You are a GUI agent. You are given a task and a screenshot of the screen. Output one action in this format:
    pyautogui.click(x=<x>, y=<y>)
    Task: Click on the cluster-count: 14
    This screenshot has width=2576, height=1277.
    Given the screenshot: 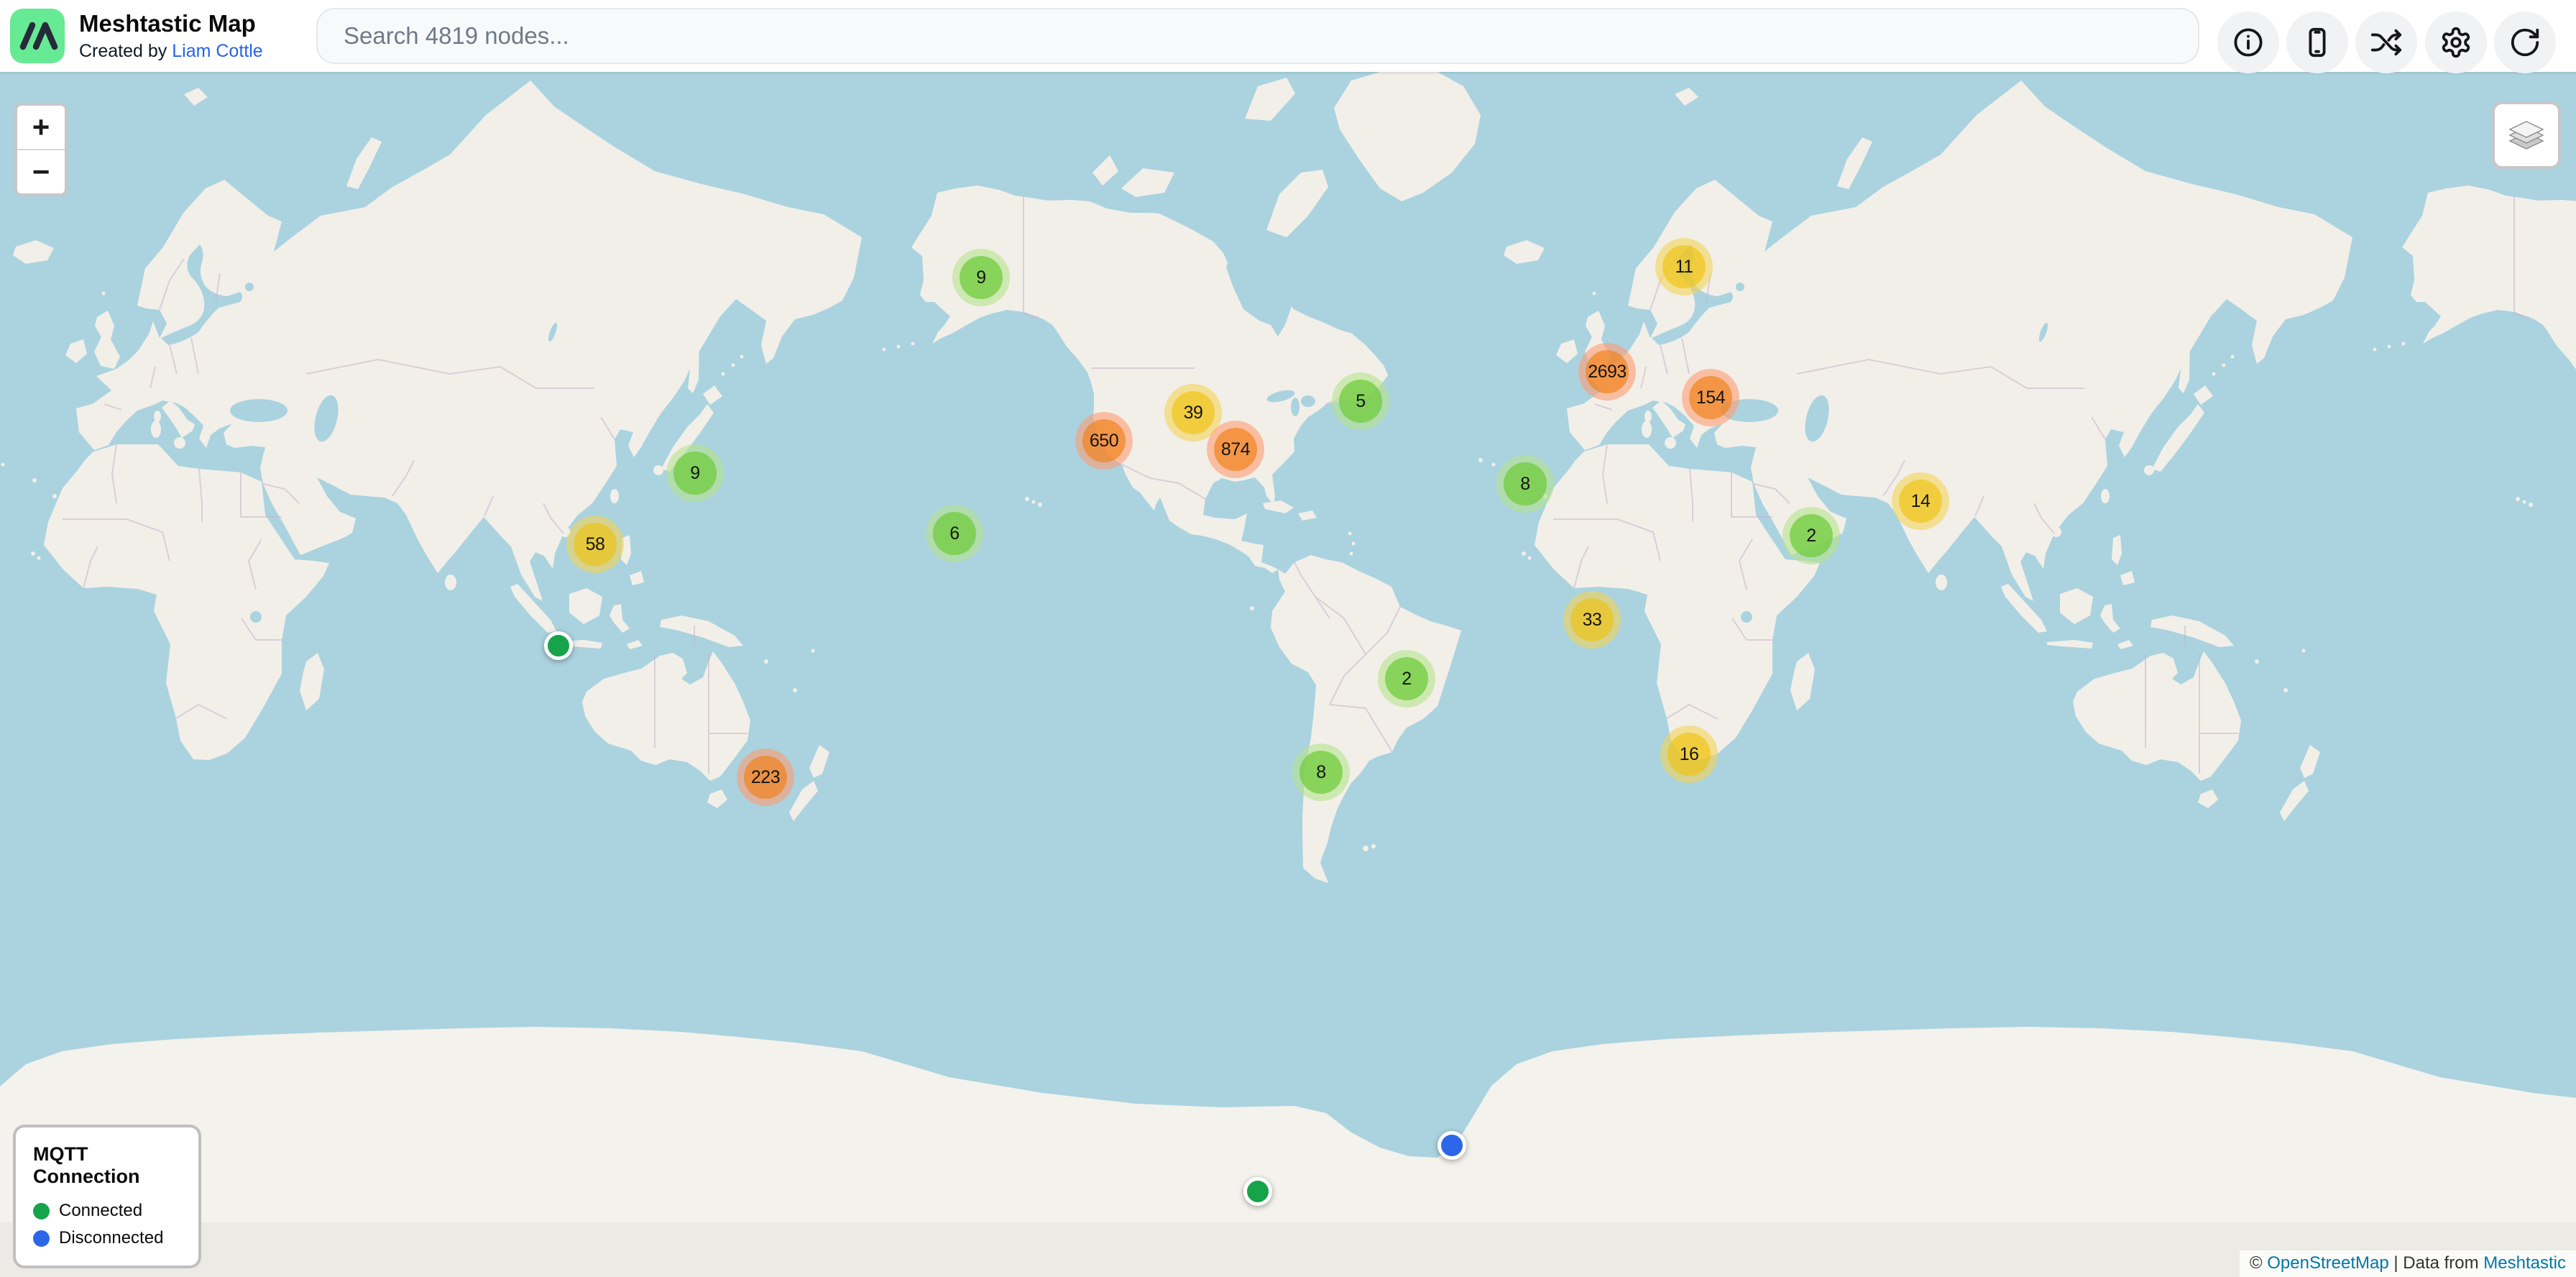 What is the action you would take?
    pyautogui.click(x=1920, y=501)
    